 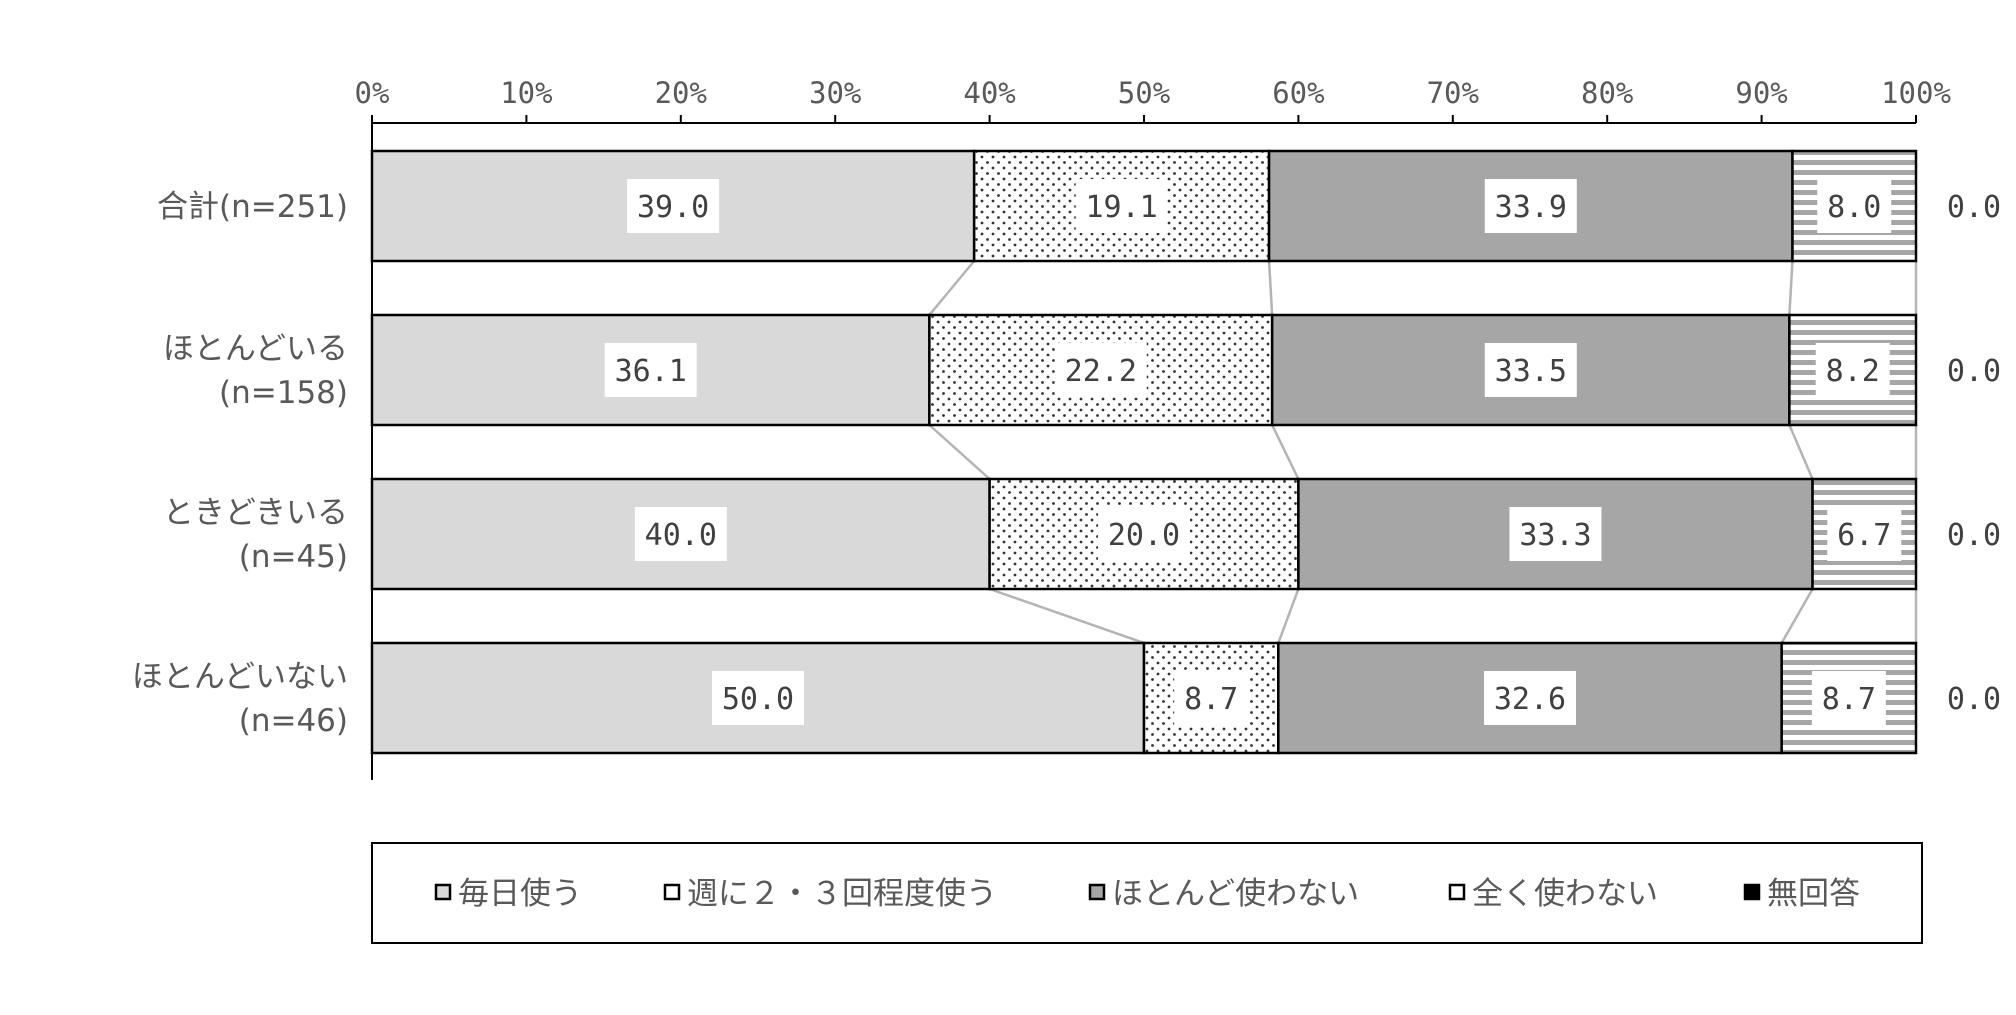 I want to click on data-label: 8.0, so click(x=1854, y=207).